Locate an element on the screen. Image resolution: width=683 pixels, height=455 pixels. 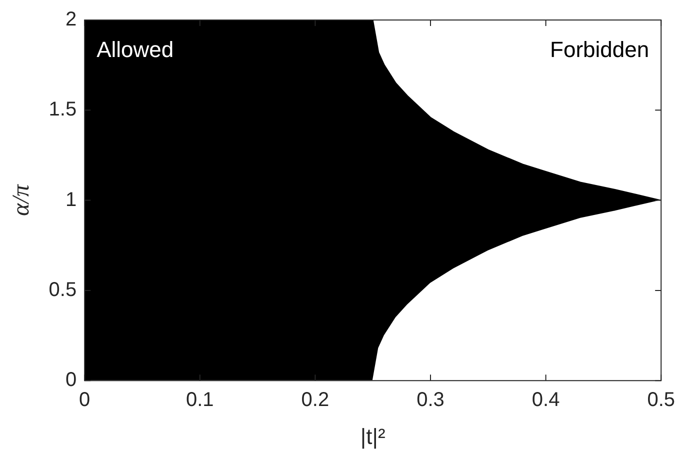
x-axis-title: |t|² is located at coordinates (373, 436).